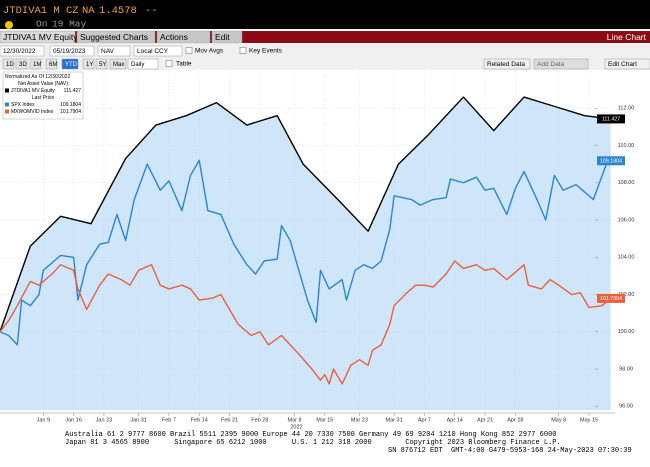  I want to click on x-tick-label: Apr 7, so click(424, 420).